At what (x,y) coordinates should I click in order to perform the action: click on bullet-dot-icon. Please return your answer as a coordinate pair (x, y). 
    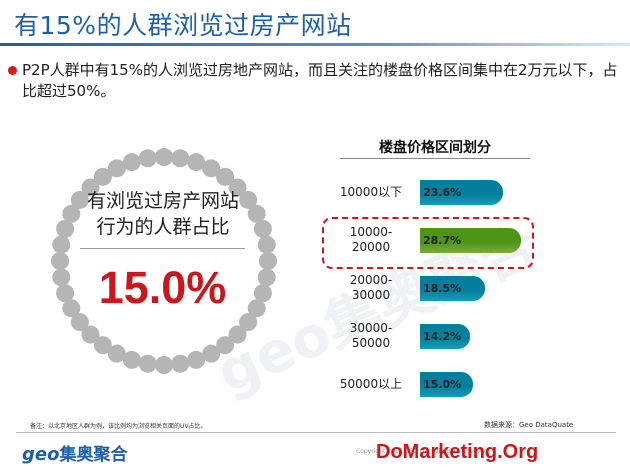
    Looking at the image, I should click on (12, 70).